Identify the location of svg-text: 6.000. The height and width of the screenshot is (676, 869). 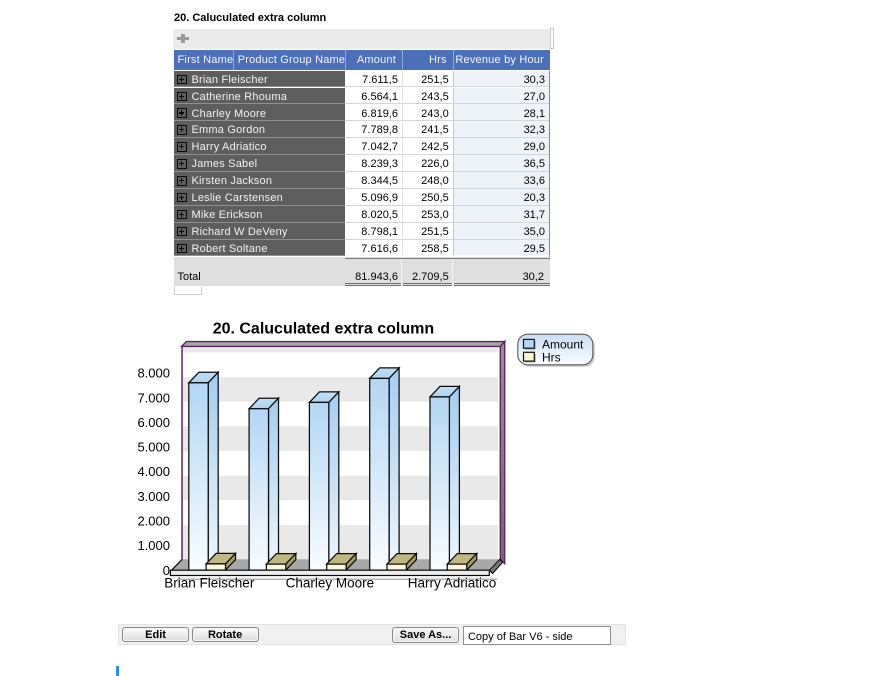
(153, 422).